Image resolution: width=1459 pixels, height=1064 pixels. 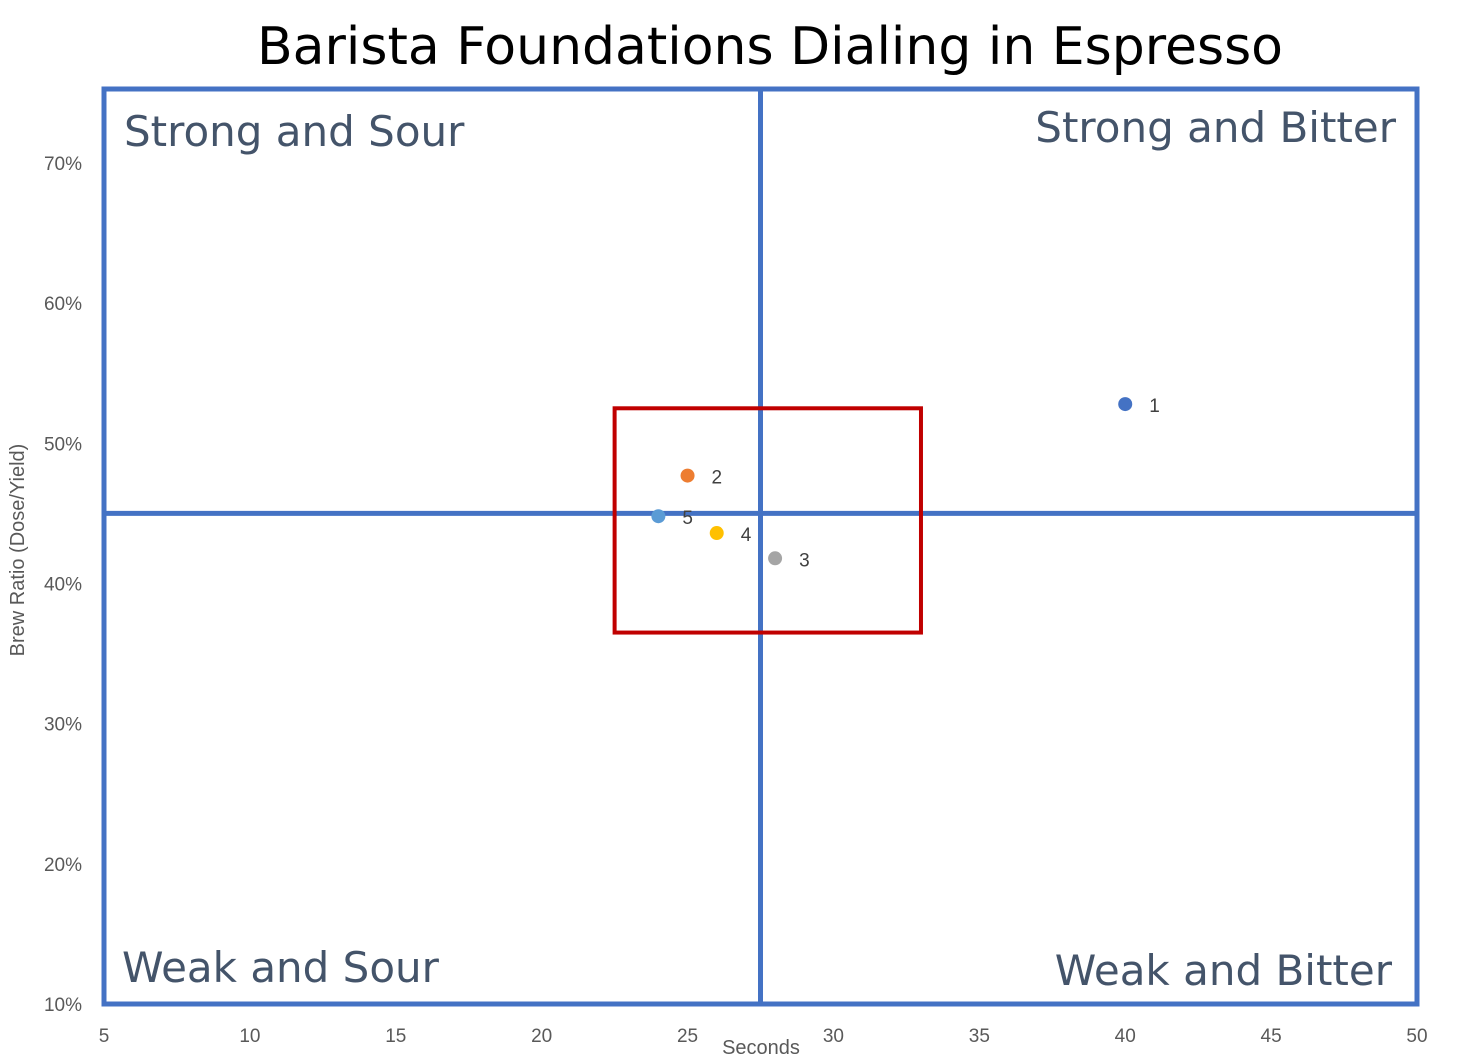 I want to click on data-point-label-4: 4, so click(x=746, y=535).